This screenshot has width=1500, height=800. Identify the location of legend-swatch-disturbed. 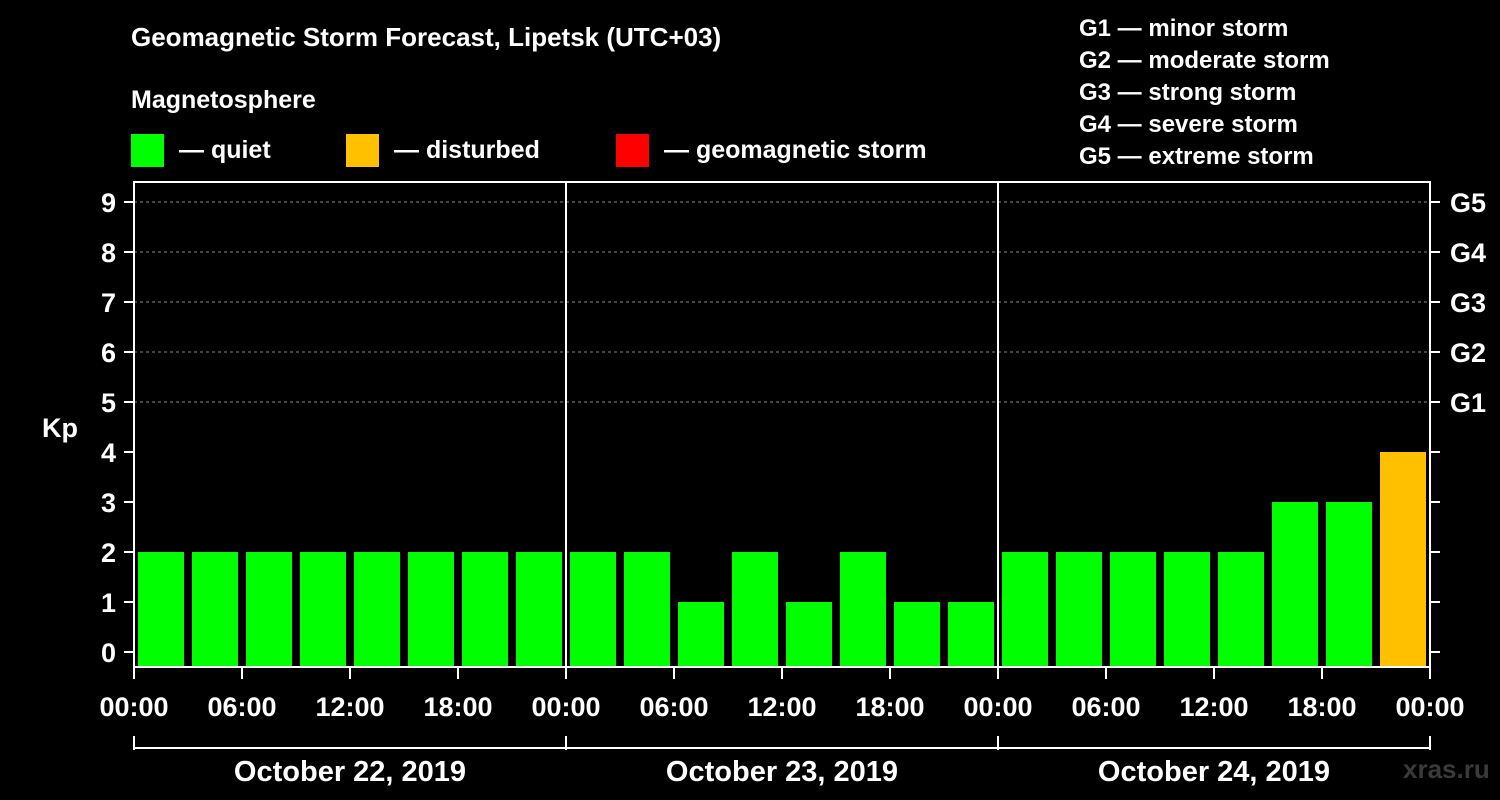
(362, 150).